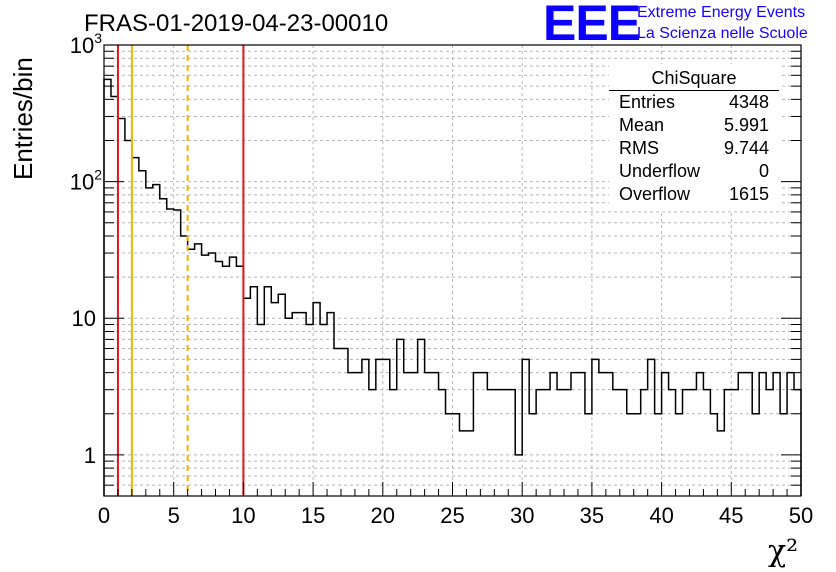 Image resolution: width=836 pixels, height=572 pixels. Describe the element at coordinates (313, 515) in the screenshot. I see `x-tick-label: 15` at that location.